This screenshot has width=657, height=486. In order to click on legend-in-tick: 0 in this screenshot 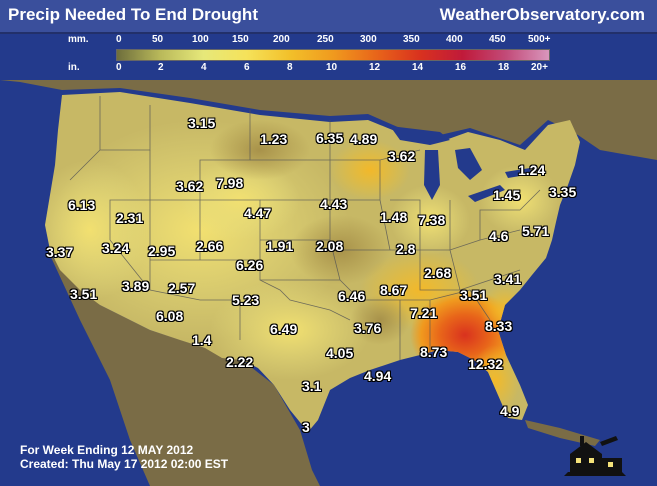, I will do `click(119, 67)`.